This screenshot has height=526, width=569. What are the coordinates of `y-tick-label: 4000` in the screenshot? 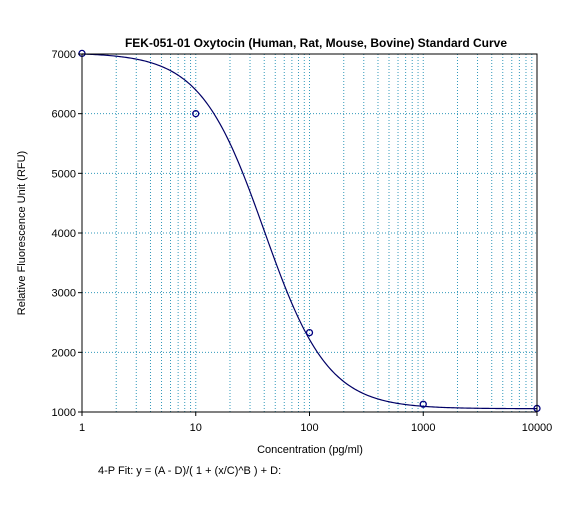 It's located at (64, 234).